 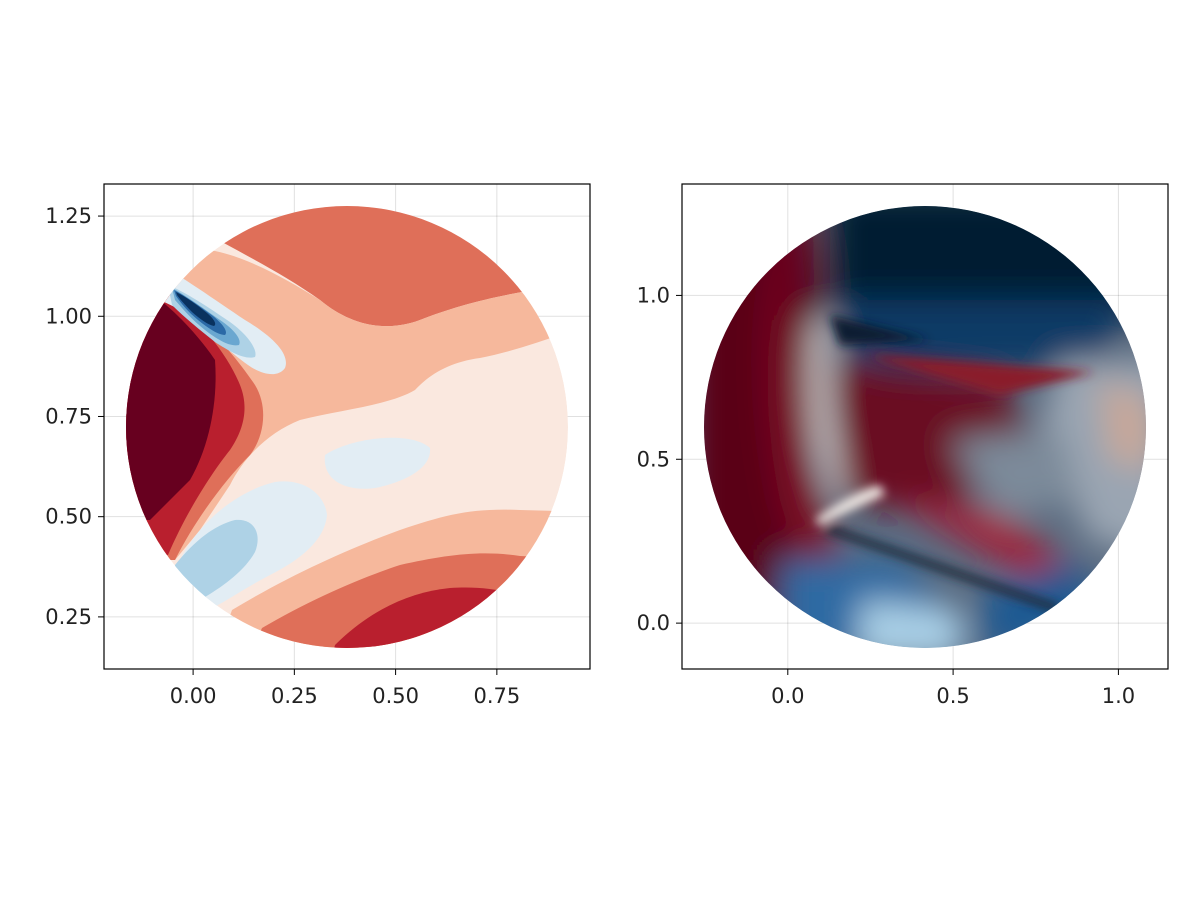 I want to click on contour-level-navy-upper, so click(x=196, y=309).